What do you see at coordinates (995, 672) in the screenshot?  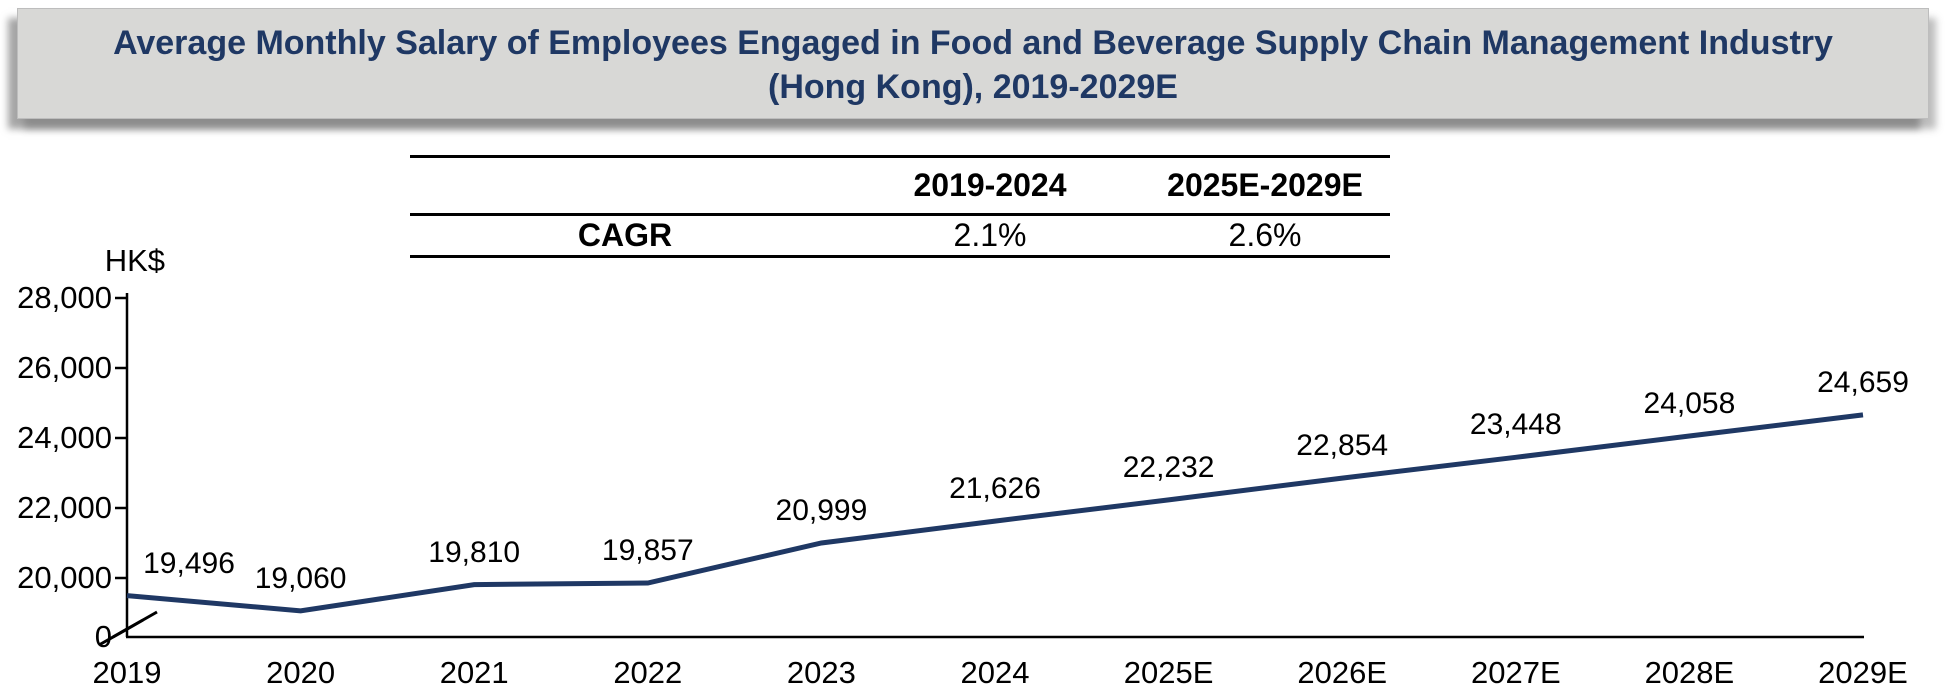 I see `x-tick-label-2024: 2024` at bounding box center [995, 672].